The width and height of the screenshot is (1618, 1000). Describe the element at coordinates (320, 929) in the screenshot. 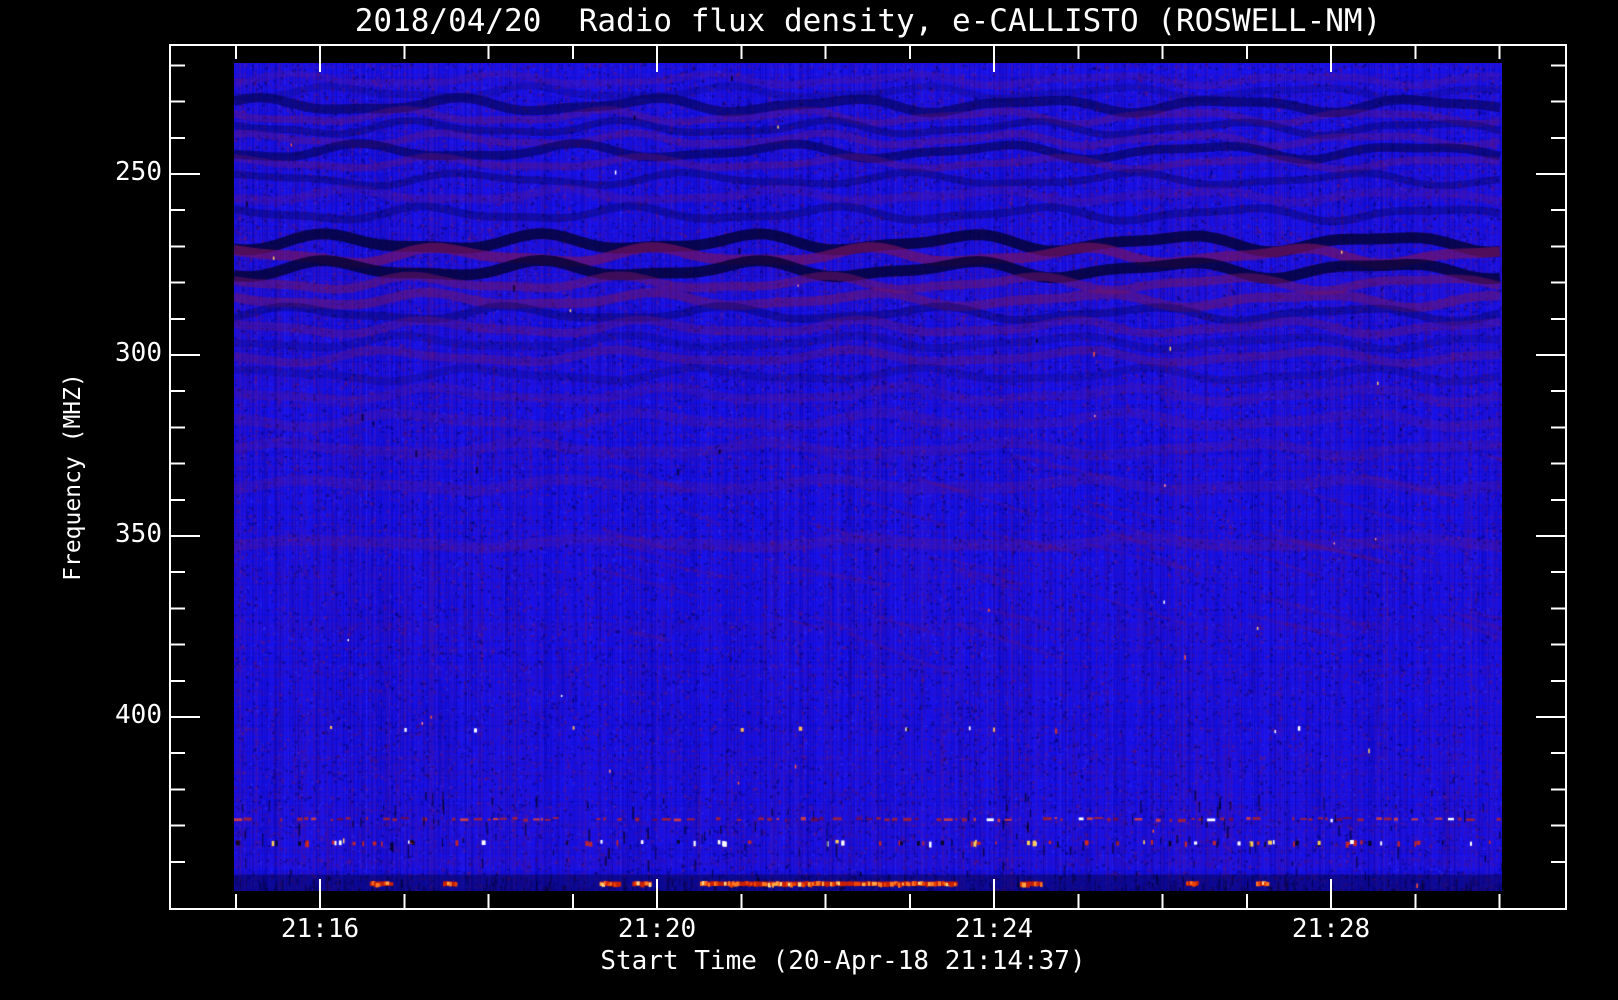

I see `x-tick-label: 21:16` at that location.